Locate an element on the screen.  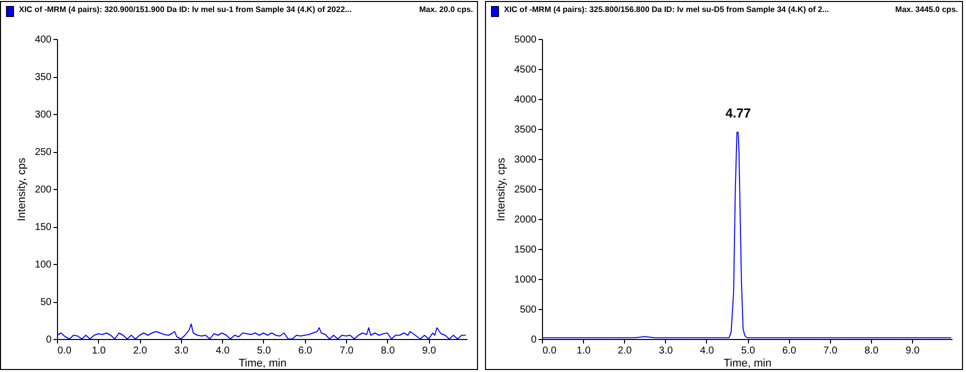
y-tick-label: 3000 is located at coordinates (525, 160).